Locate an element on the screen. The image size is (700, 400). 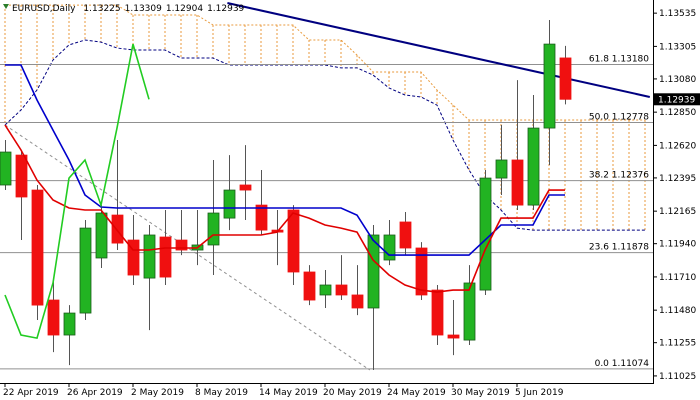
y-tick-label: 1.12620 is located at coordinates (677, 146).